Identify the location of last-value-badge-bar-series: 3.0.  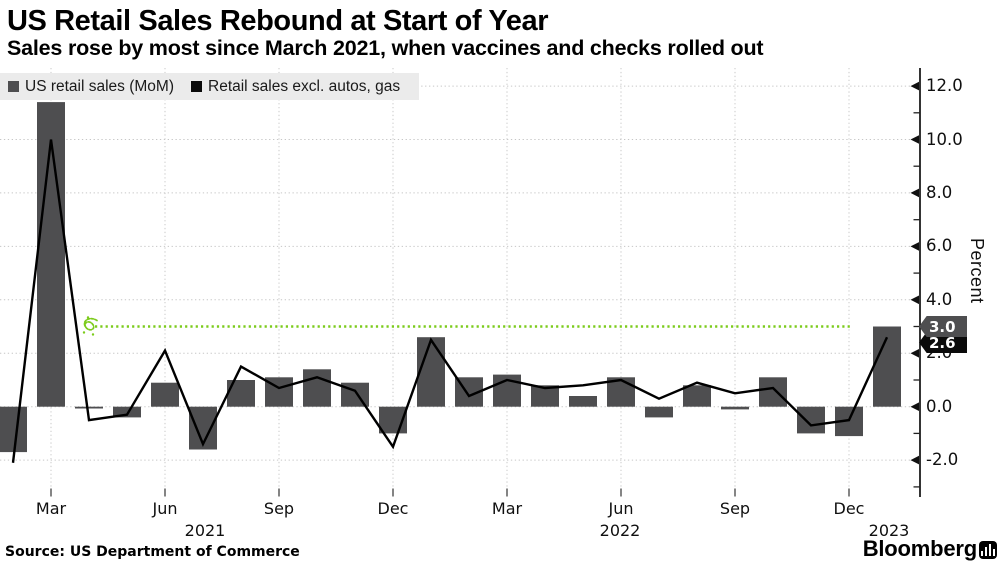
(943, 326).